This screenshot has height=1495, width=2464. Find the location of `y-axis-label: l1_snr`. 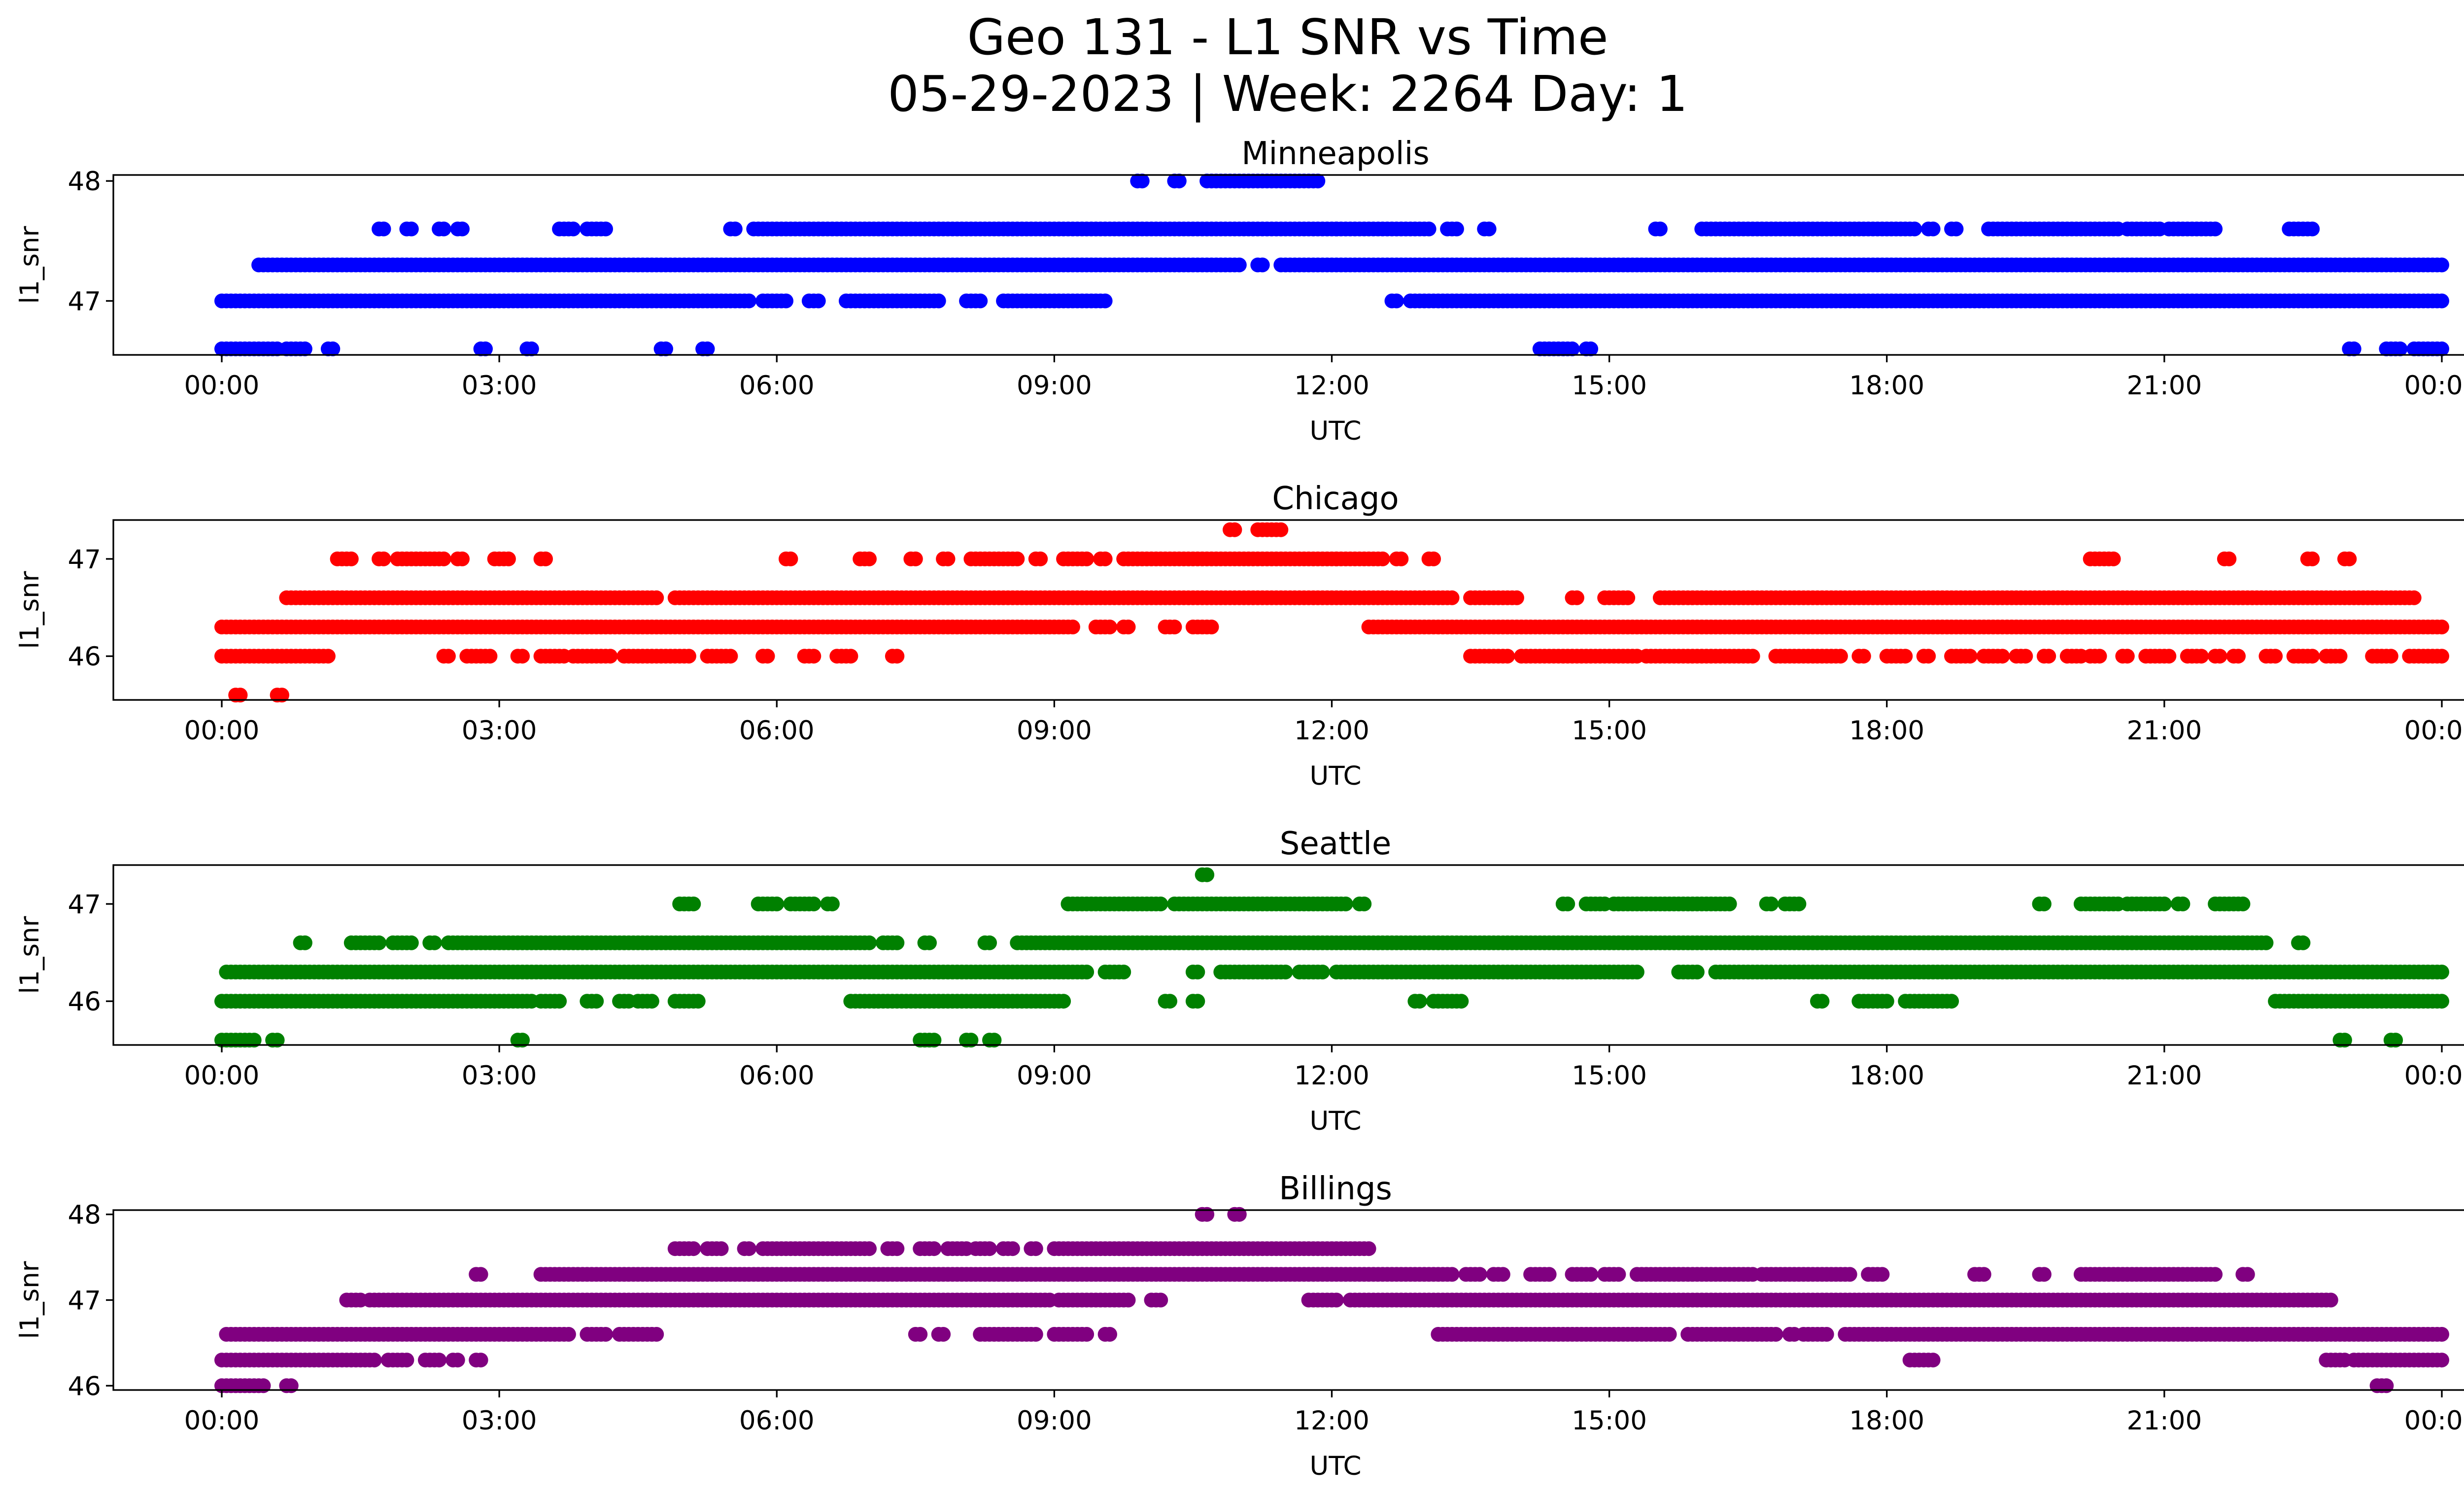

y-axis-label: l1_snr is located at coordinates (30, 265).